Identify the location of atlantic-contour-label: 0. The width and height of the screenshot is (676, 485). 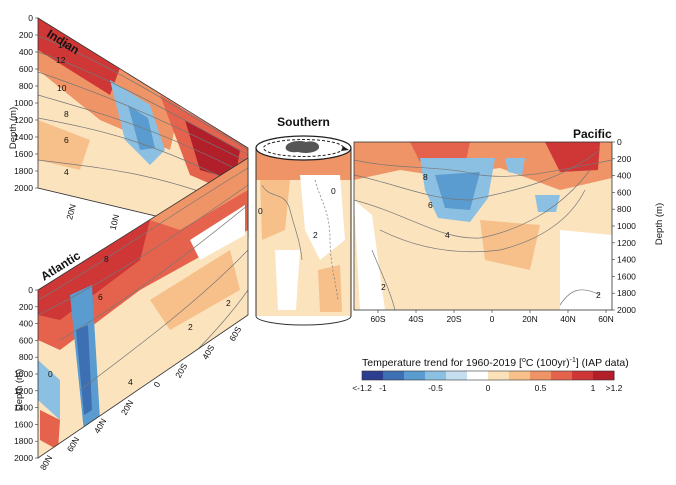
(50, 374).